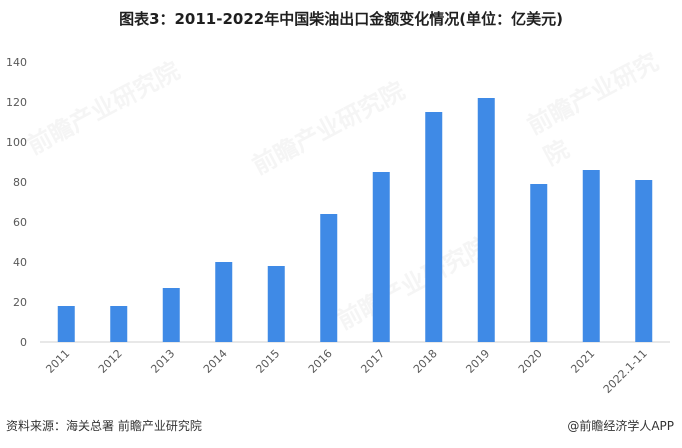  What do you see at coordinates (16, 62) in the screenshot?
I see `y-tick-label: 140` at bounding box center [16, 62].